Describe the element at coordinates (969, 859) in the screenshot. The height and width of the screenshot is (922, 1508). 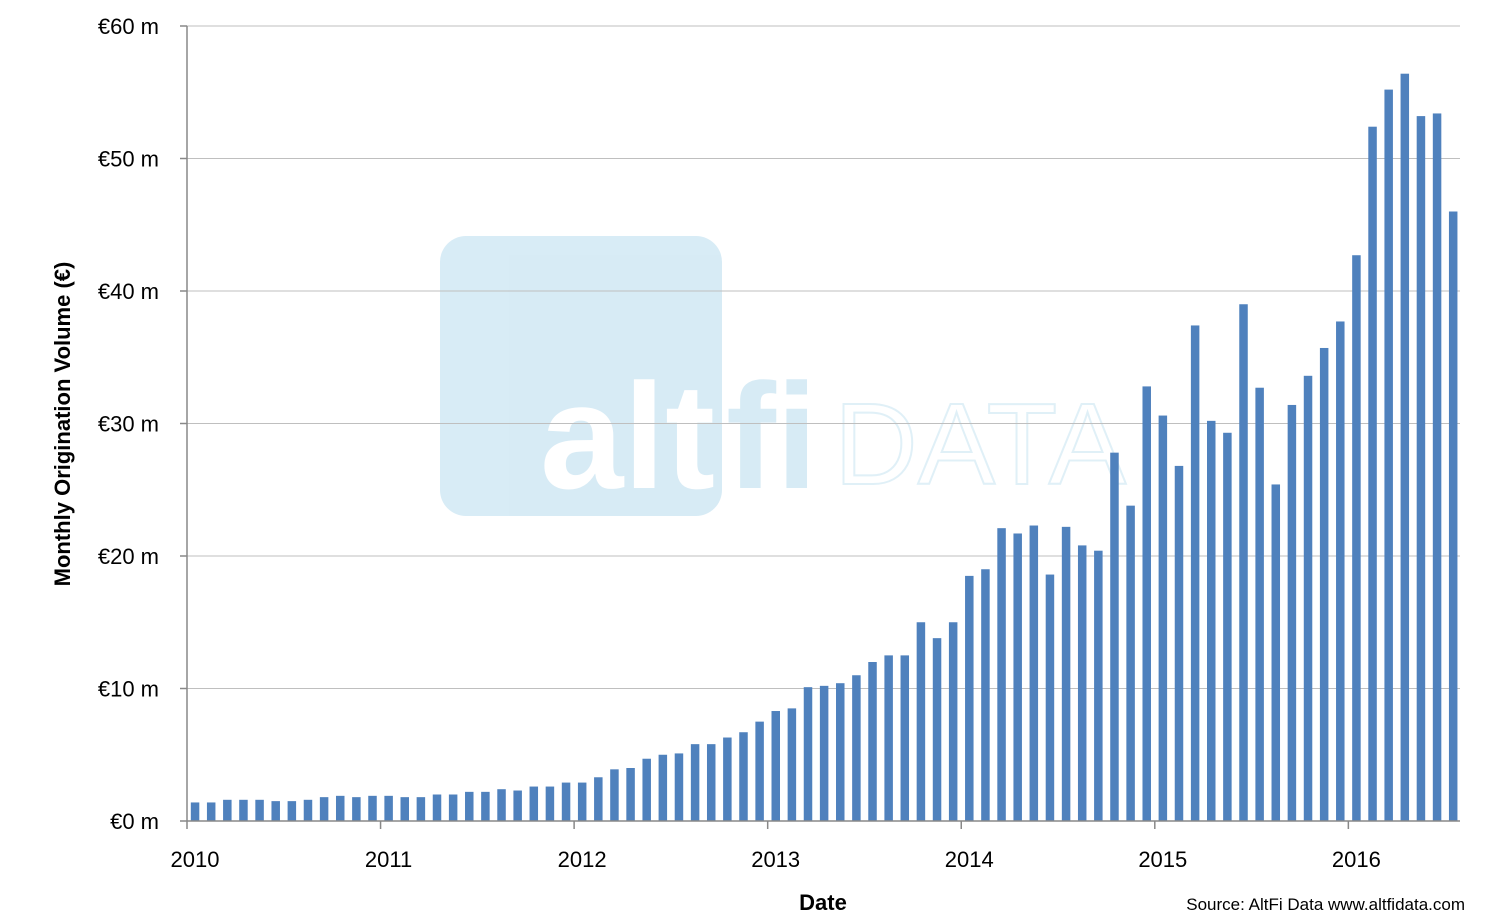
I see `x-tick-label: 2014` at that location.